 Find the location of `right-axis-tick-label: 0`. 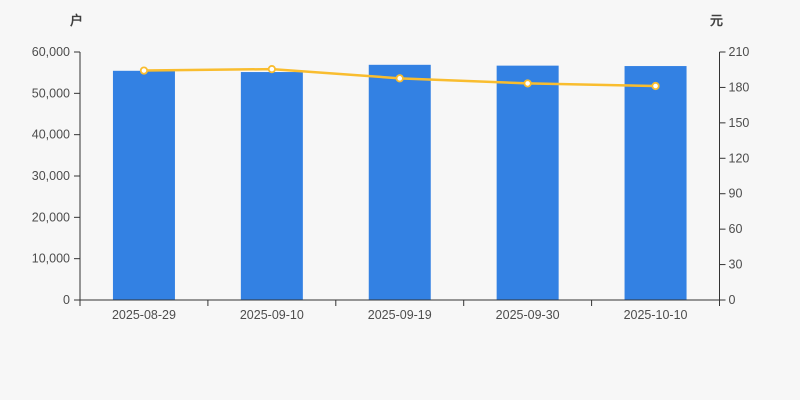

right-axis-tick-label: 0 is located at coordinates (732, 300).